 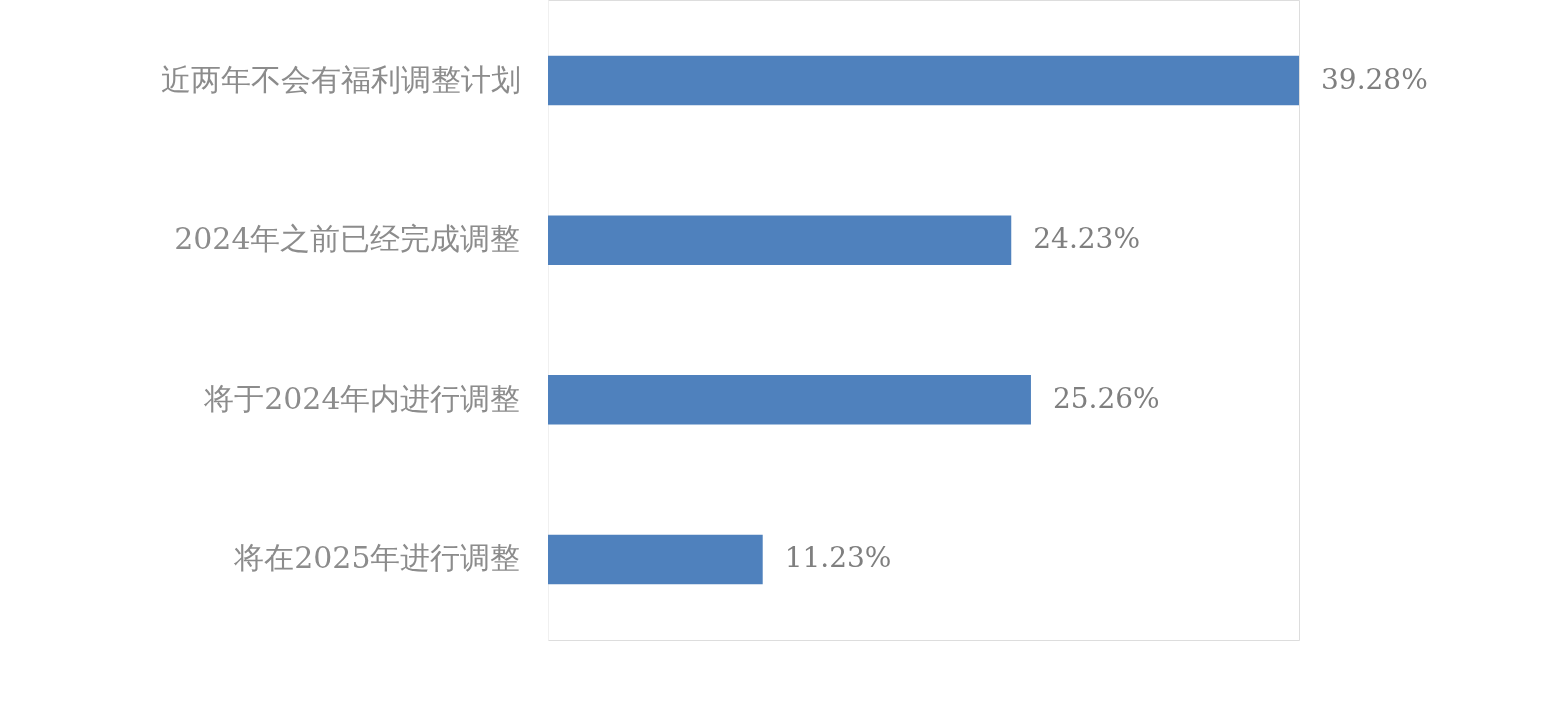 I want to click on data-label: 11.23%, so click(x=838, y=558).